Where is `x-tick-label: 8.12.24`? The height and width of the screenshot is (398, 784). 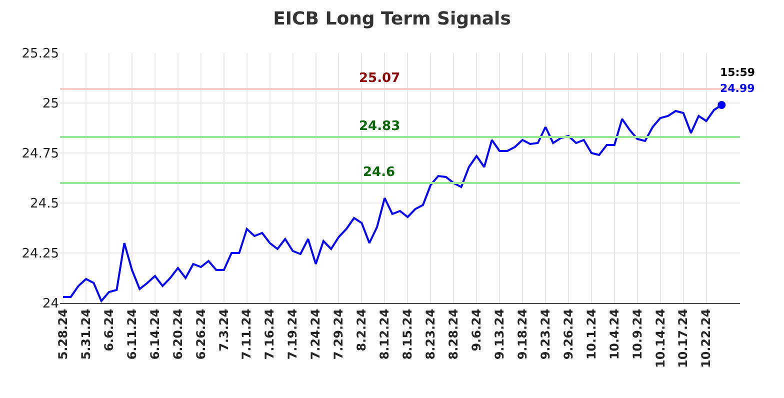
x-tick-label: 8.12.24 is located at coordinates (385, 334).